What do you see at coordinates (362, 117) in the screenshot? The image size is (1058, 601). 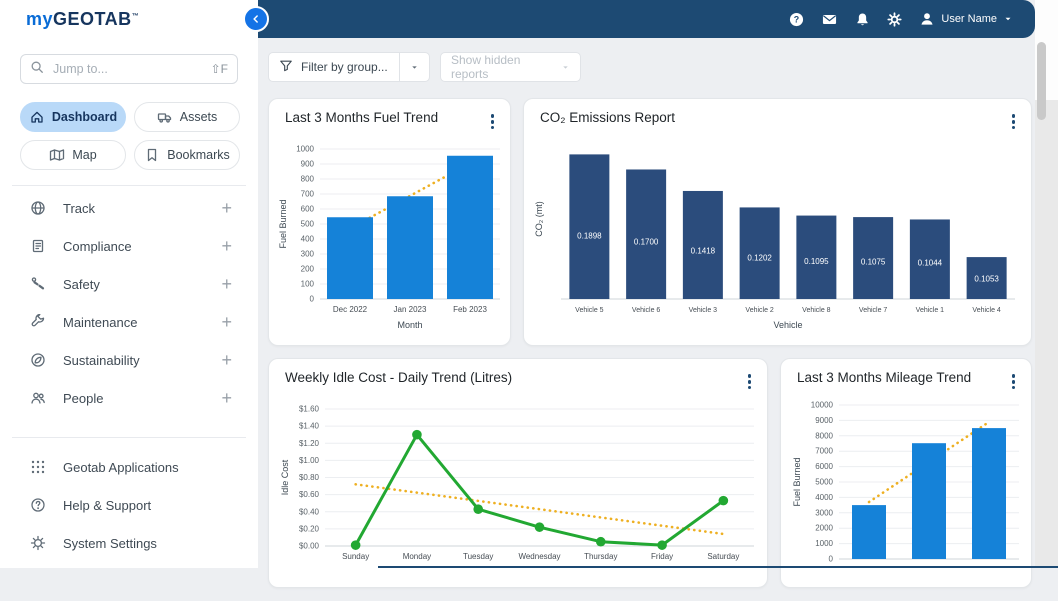 I see `fuel-trend-title: Last 3 Months Fuel Trend` at bounding box center [362, 117].